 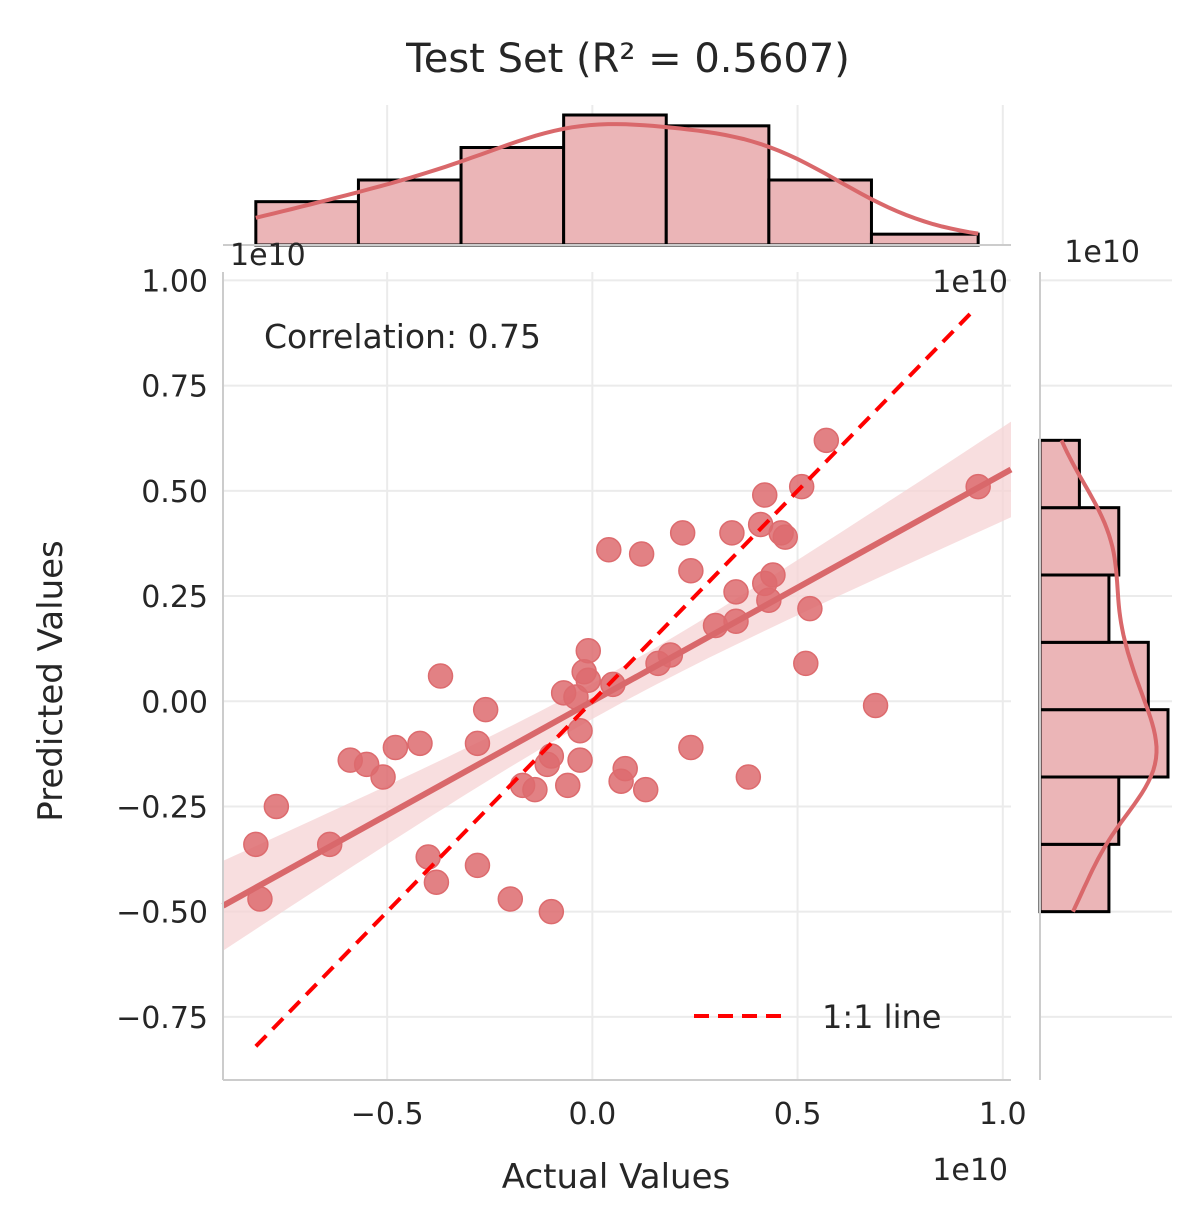 I want to click on x-tick-label: 0.5, so click(x=798, y=1114).